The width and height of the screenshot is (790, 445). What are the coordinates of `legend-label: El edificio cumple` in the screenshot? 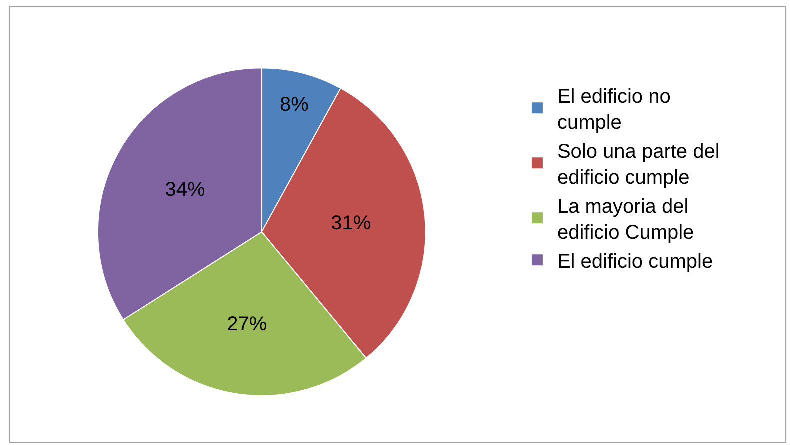 It's located at (635, 261).